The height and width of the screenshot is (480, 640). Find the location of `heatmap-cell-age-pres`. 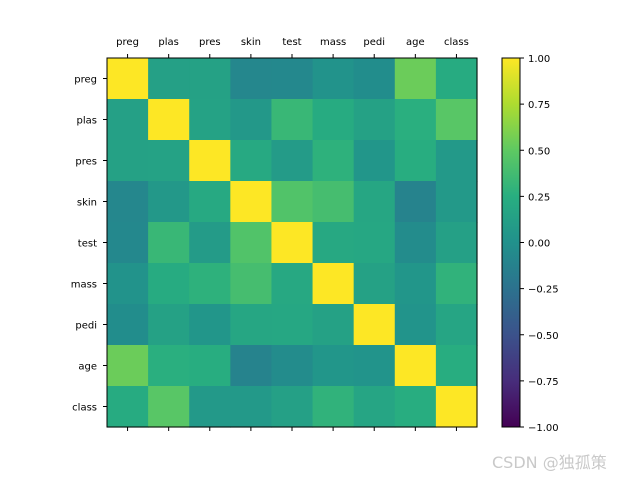

heatmap-cell-age-pres is located at coordinates (210, 366).